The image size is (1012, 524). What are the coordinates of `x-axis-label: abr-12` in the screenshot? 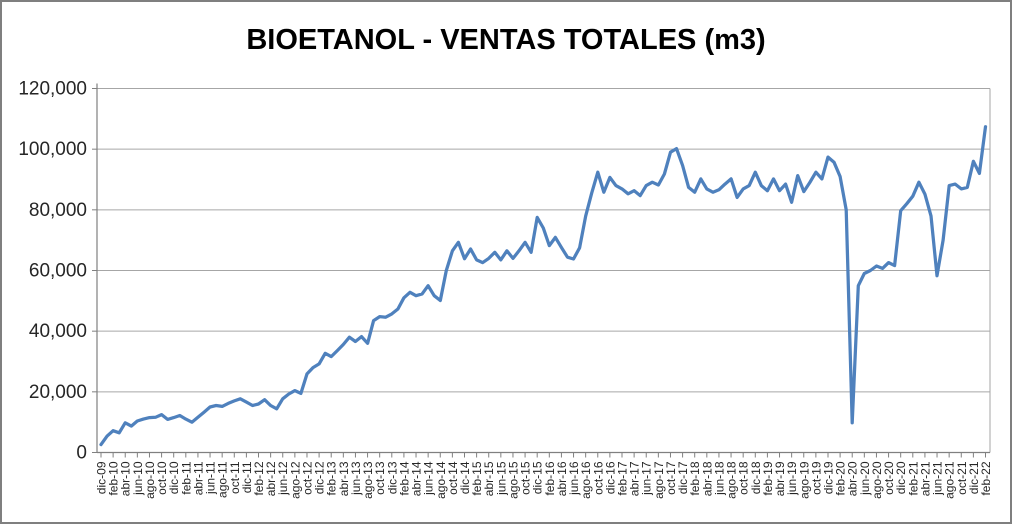 It's located at (271, 478).